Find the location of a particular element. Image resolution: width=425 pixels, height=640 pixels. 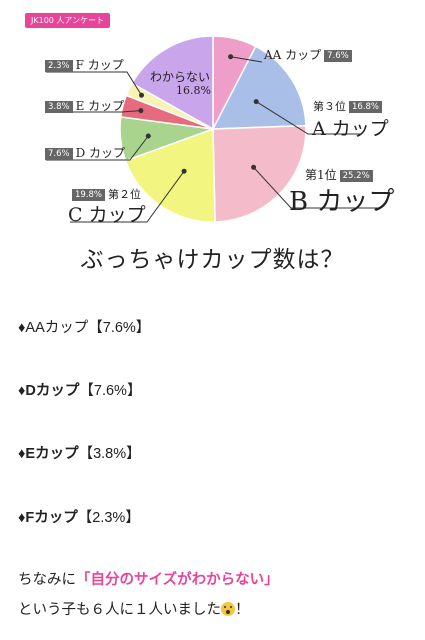

survey-badge: JK100 人アンケート is located at coordinates (68, 20).